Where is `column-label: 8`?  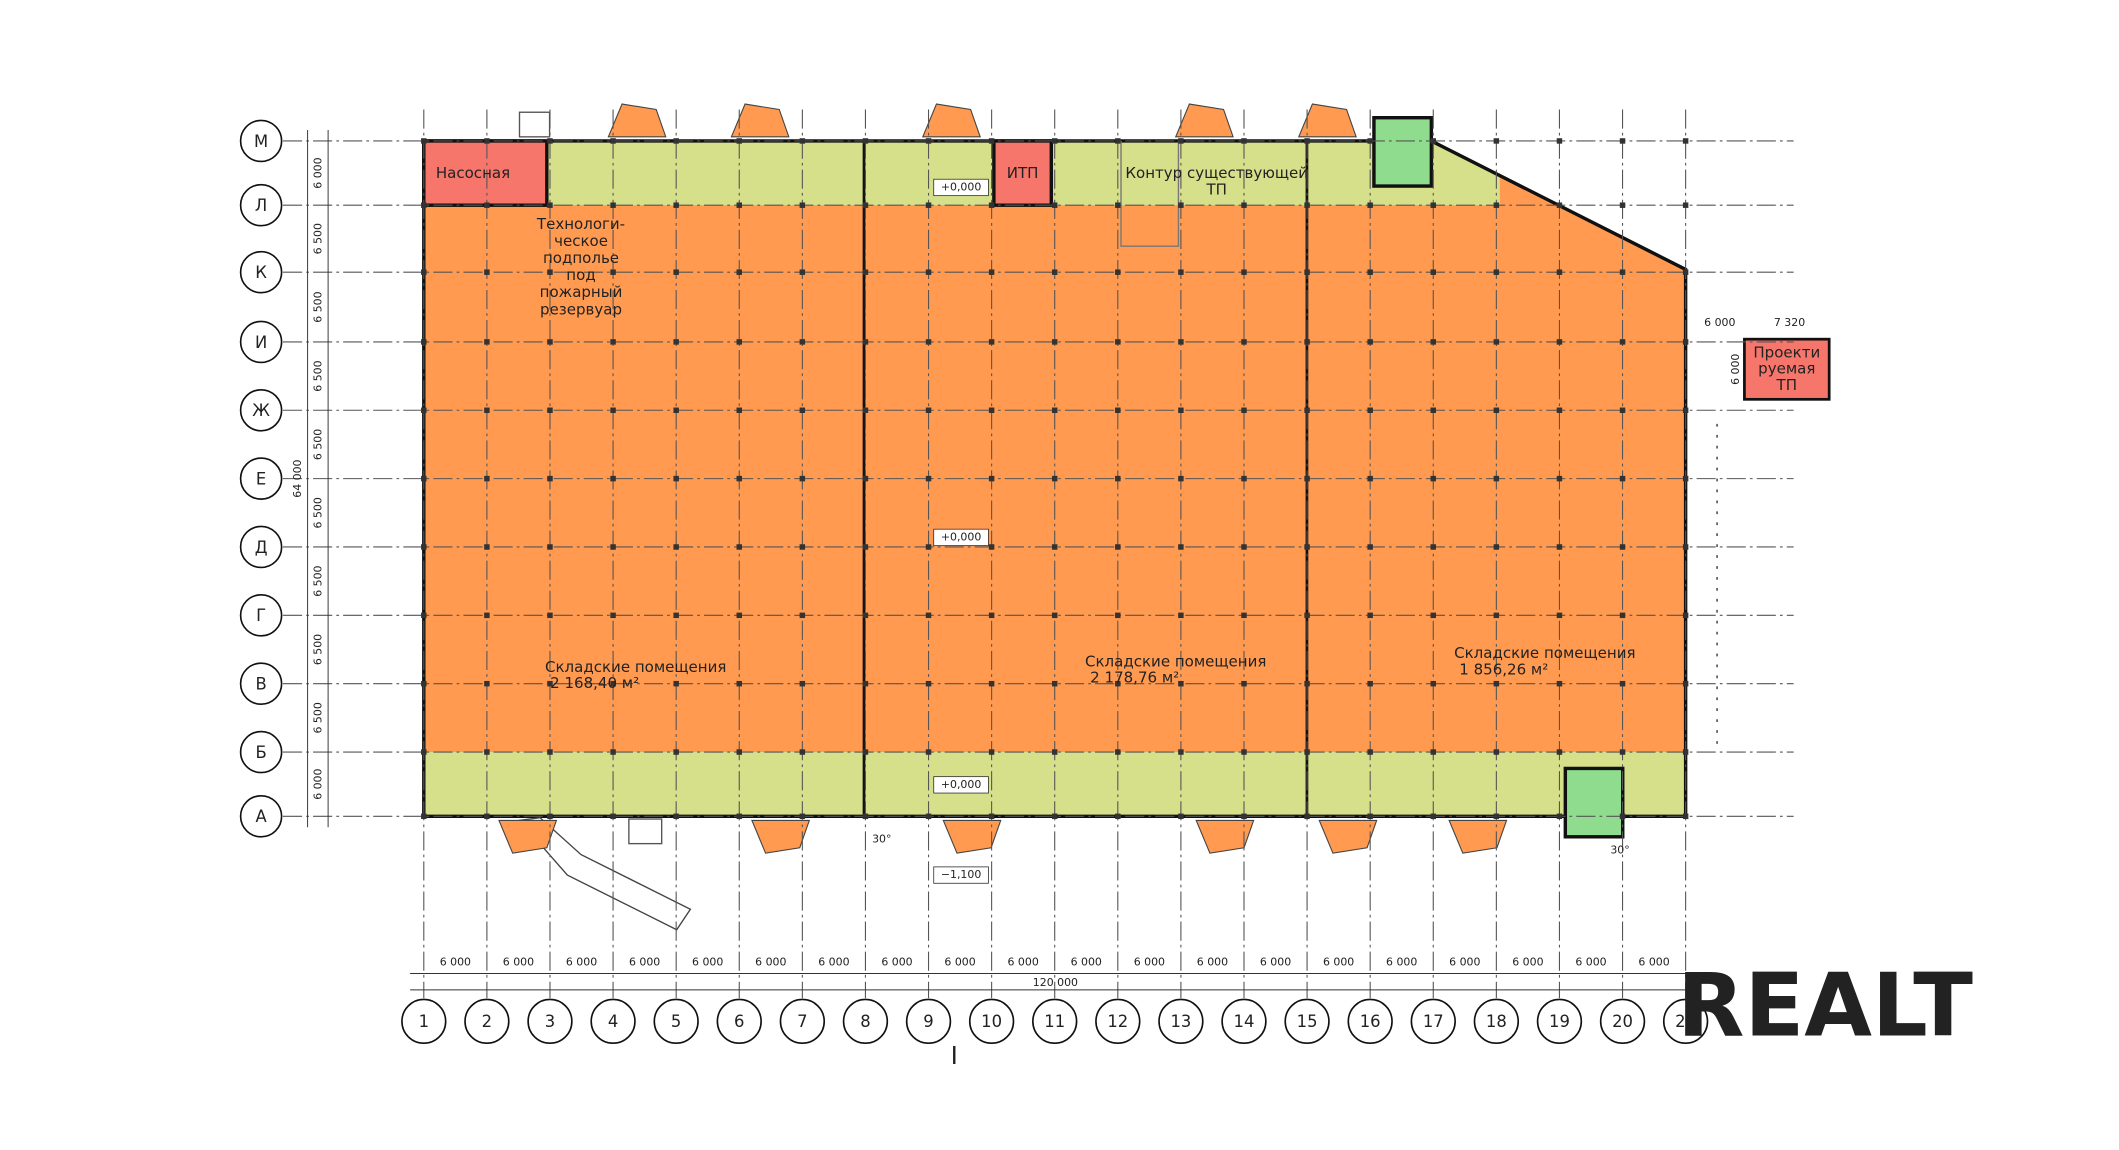
column-label: 8 is located at coordinates (865, 1021).